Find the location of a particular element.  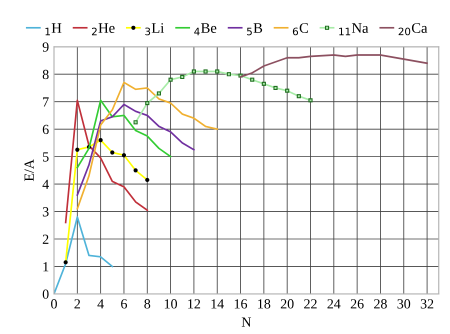

legend-label: $_{4}$Be is located at coordinates (205, 29).